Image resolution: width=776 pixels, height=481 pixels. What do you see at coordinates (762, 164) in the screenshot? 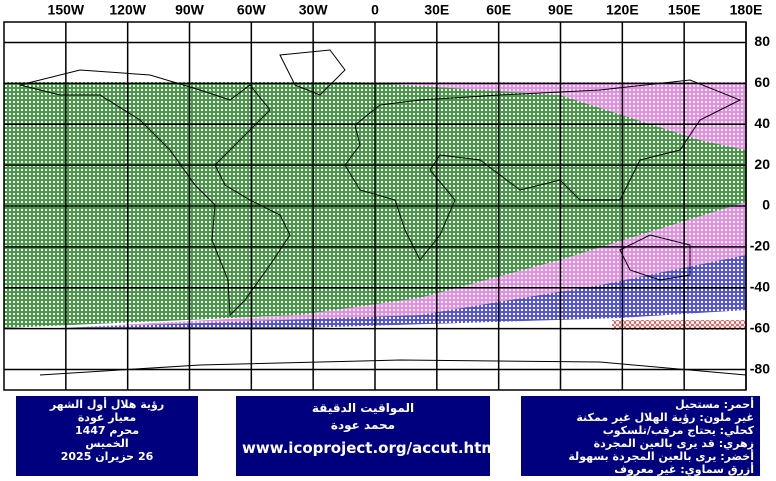
I see `latitude-label: 20` at bounding box center [762, 164].